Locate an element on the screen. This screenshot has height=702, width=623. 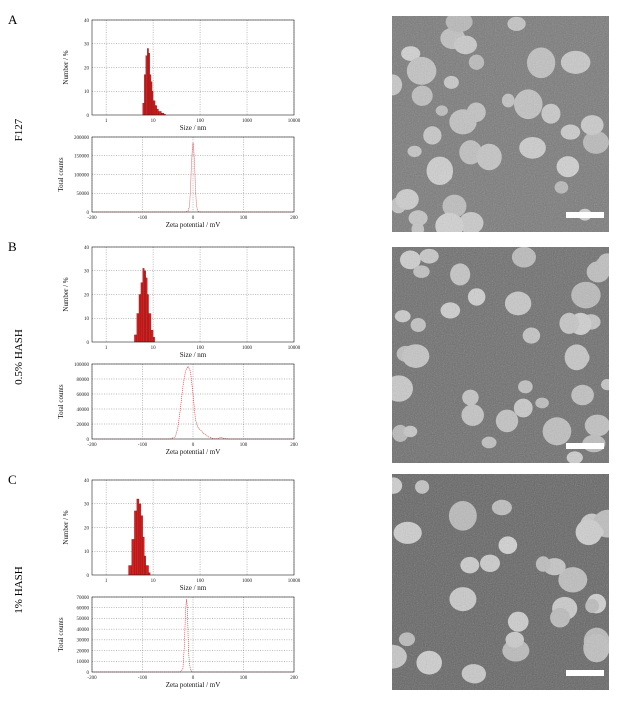
zeta-ytick-label: 20000 is located at coordinates (83, 425).